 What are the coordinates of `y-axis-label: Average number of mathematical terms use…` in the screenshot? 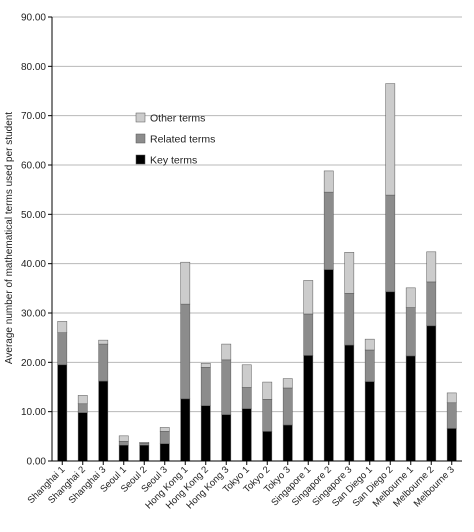 It's located at (9, 238).